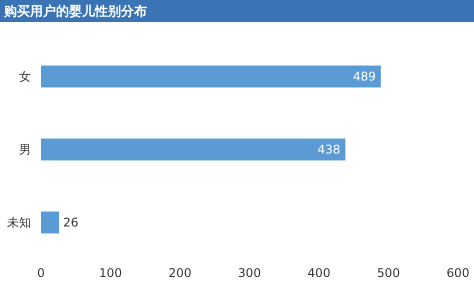  I want to click on chart-title: 购买用户的婴儿性别分布, so click(75, 12).